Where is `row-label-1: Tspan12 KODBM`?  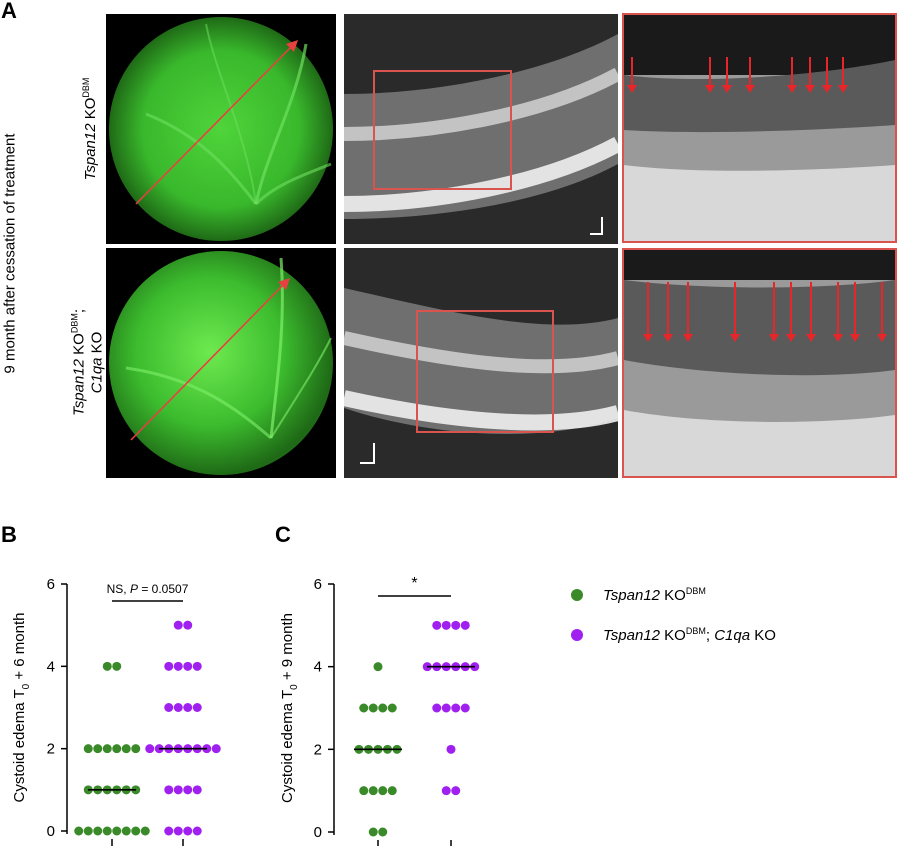 row-label-1: Tspan12 KODBM is located at coordinates (90, 129).